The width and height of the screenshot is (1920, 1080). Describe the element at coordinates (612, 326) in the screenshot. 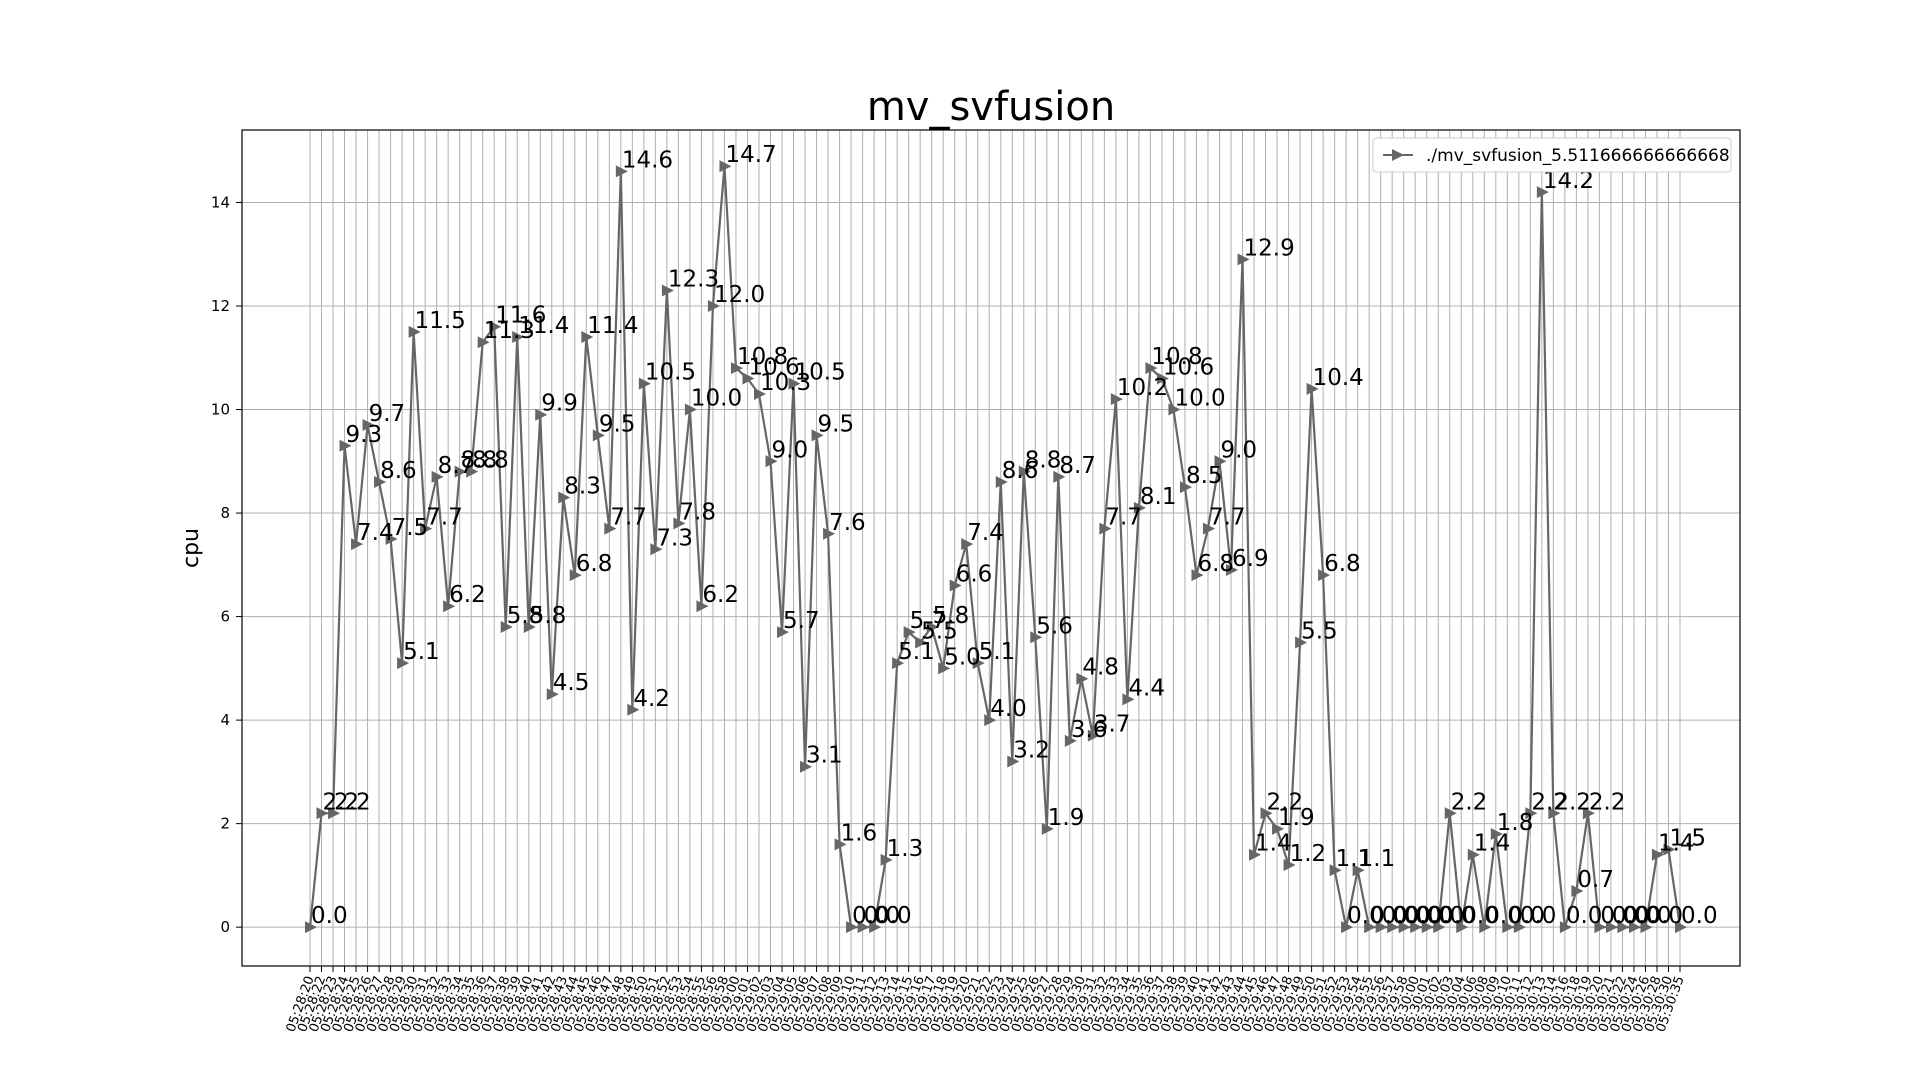

I see `data-label: 11.4` at that location.